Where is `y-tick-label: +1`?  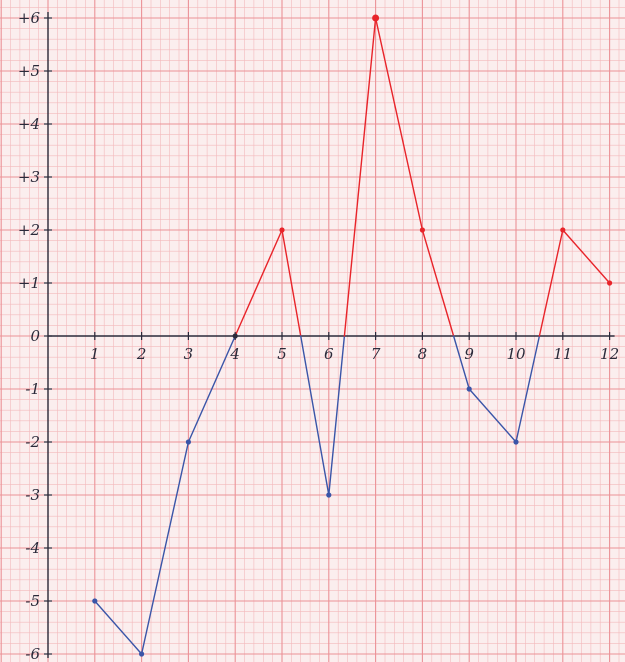 y-tick-label: +1 is located at coordinates (29, 283).